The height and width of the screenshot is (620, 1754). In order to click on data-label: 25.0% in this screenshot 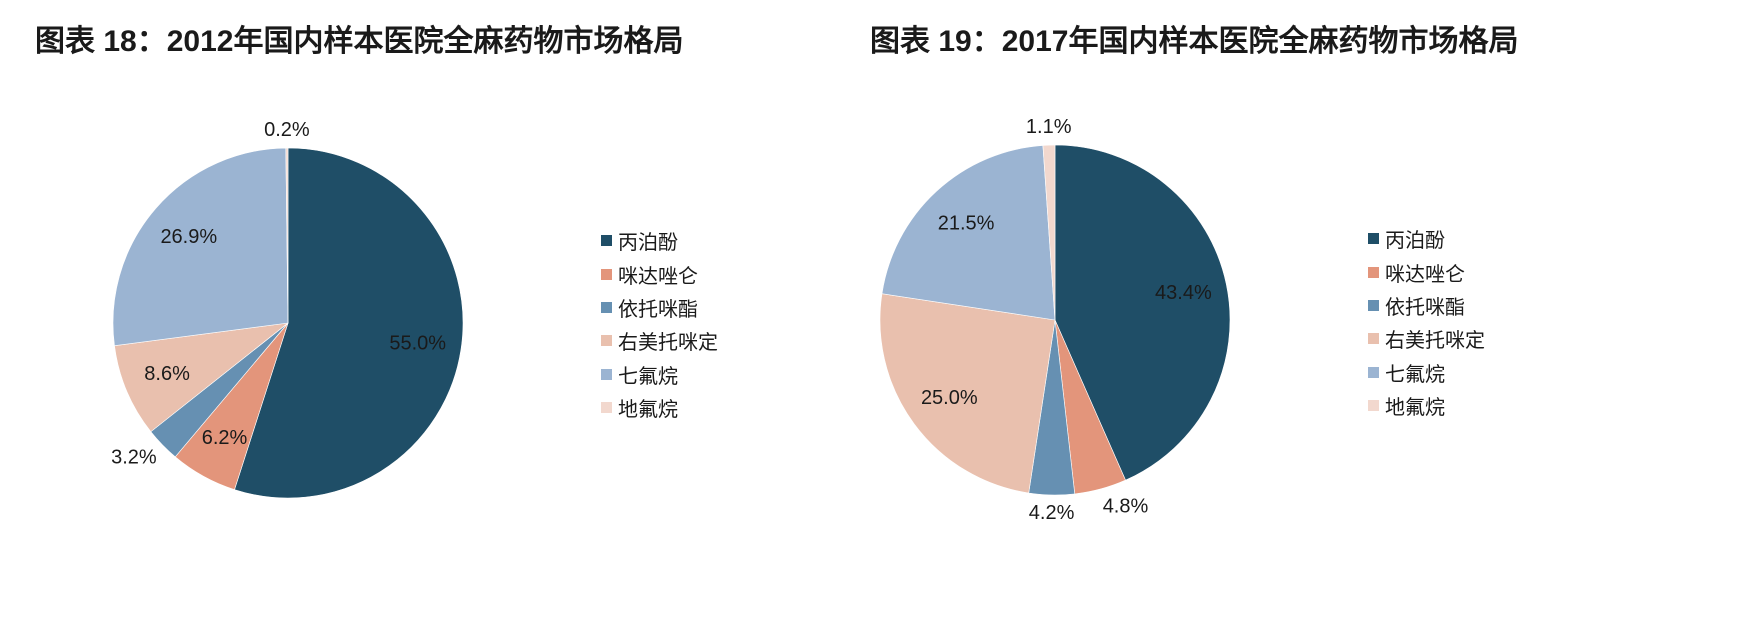, I will do `click(949, 398)`.